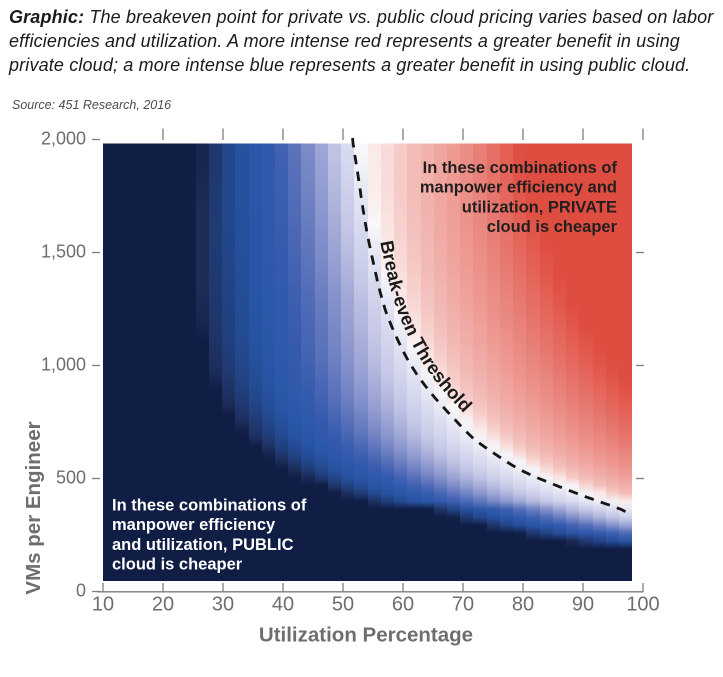 This screenshot has height=677, width=723. Describe the element at coordinates (63, 252) in the screenshot. I see `svg-text: 1,500` at that location.